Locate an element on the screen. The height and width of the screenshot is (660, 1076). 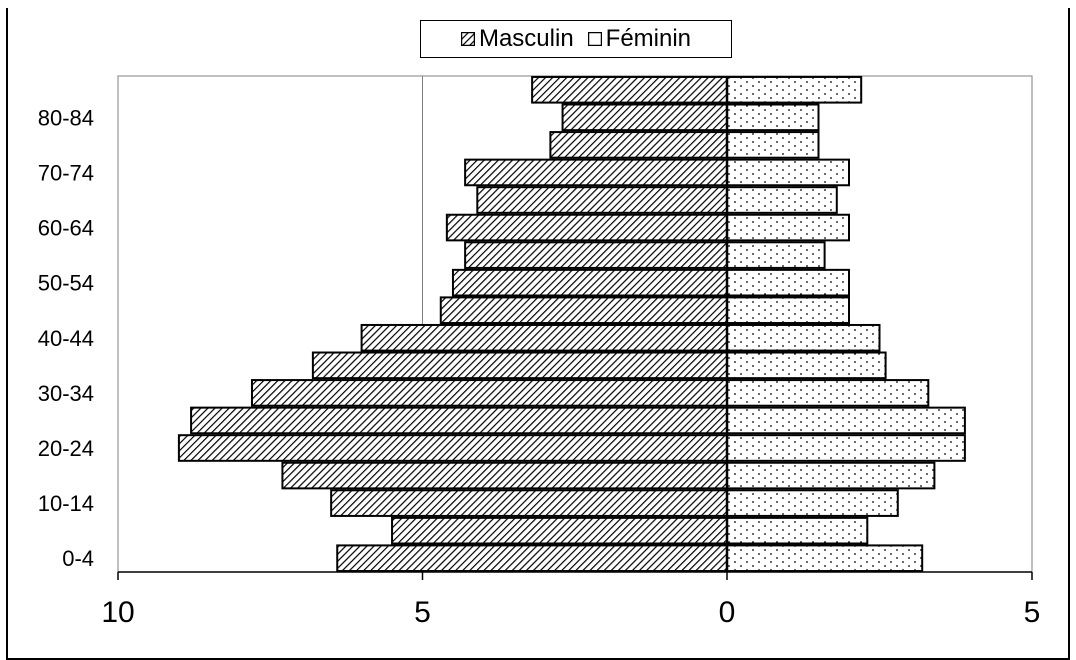
legend-label-masculin: Masculin is located at coordinates (526, 38).